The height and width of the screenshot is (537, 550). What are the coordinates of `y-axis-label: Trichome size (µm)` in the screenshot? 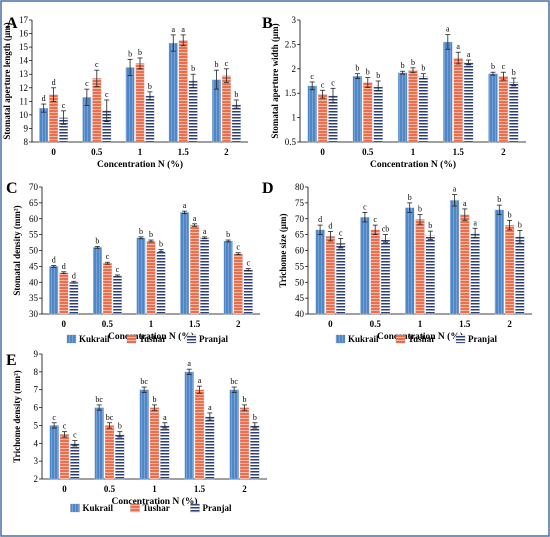 It's located at (283, 251).